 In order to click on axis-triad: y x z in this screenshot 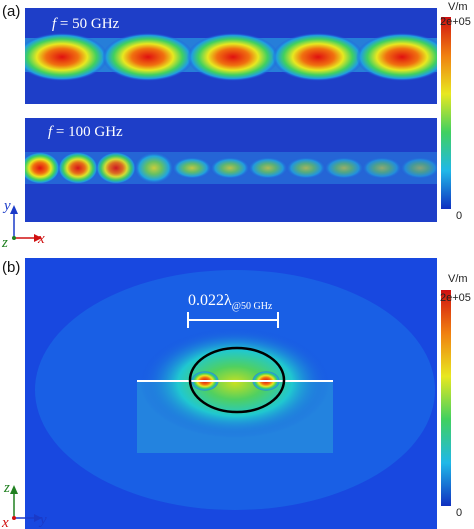, I will do `click(23, 224)`.